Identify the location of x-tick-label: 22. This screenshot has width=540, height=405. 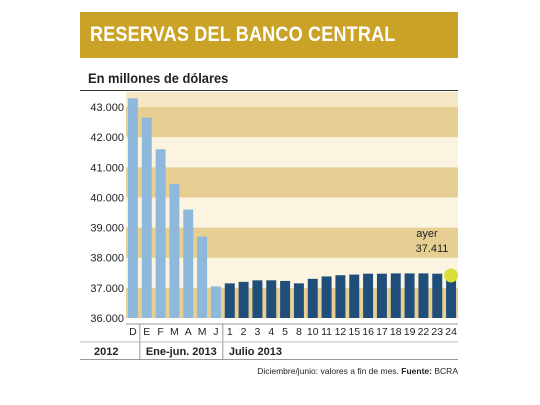
(424, 332).